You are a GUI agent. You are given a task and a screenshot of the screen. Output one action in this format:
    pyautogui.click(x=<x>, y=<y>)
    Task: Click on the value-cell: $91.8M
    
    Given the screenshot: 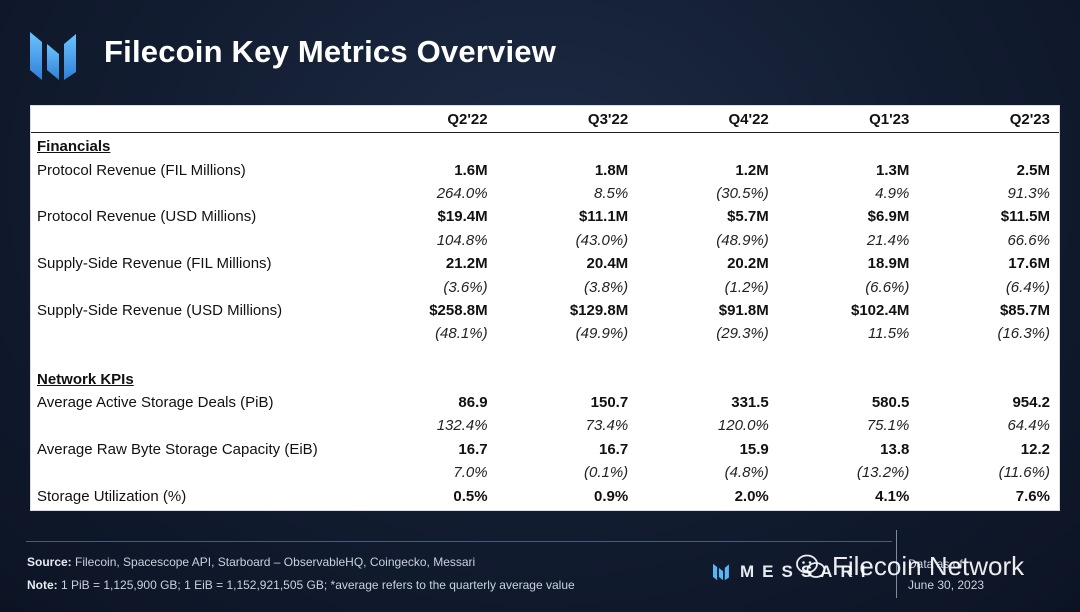 What is the action you would take?
    pyautogui.click(x=743, y=310)
    